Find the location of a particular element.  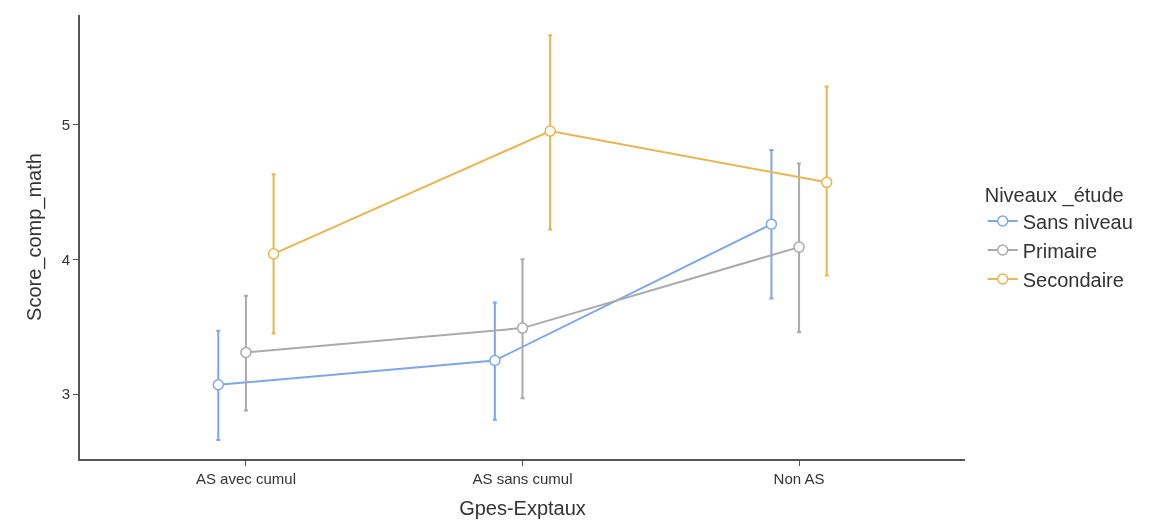

x-tick-label: AS sans cumul is located at coordinates (522, 478).